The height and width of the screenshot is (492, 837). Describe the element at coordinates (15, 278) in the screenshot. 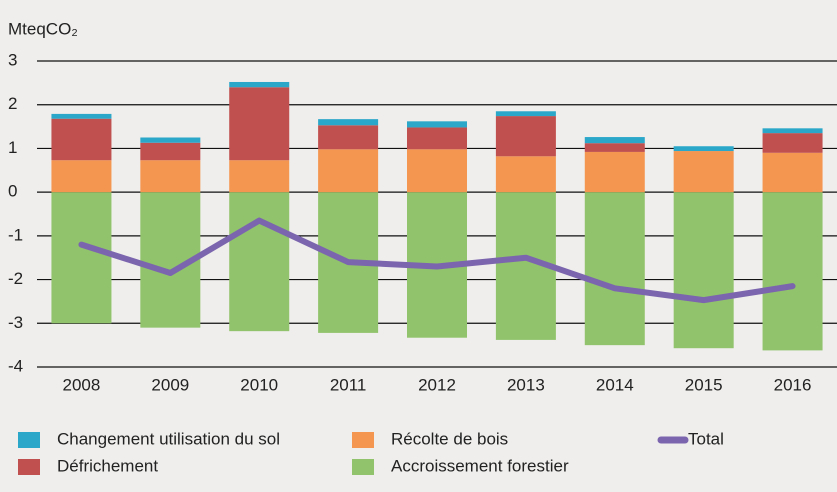

I see `y-tick-label: -2` at that location.